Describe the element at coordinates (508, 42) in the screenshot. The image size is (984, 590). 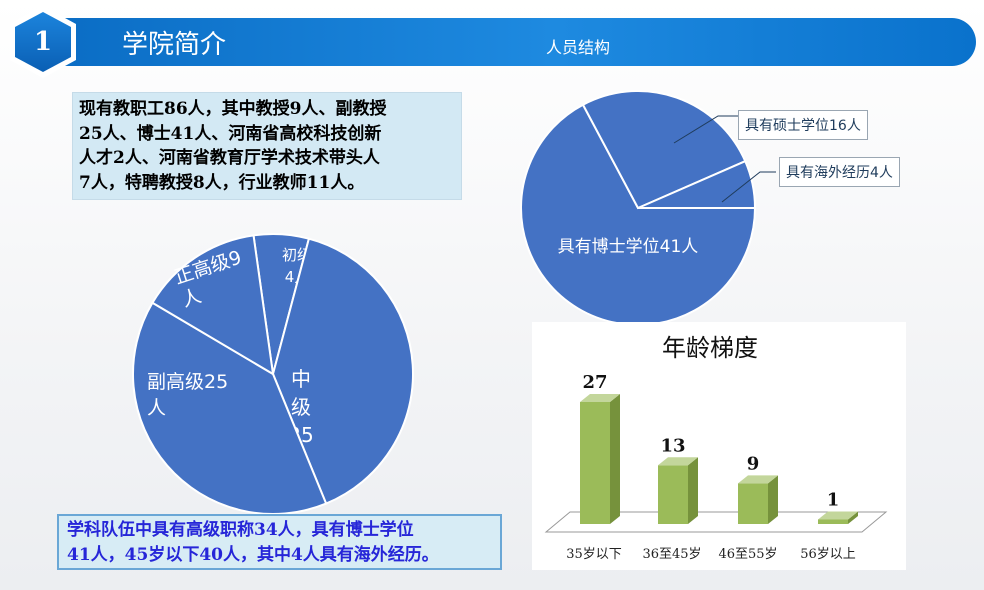
I see `header-bar` at that location.